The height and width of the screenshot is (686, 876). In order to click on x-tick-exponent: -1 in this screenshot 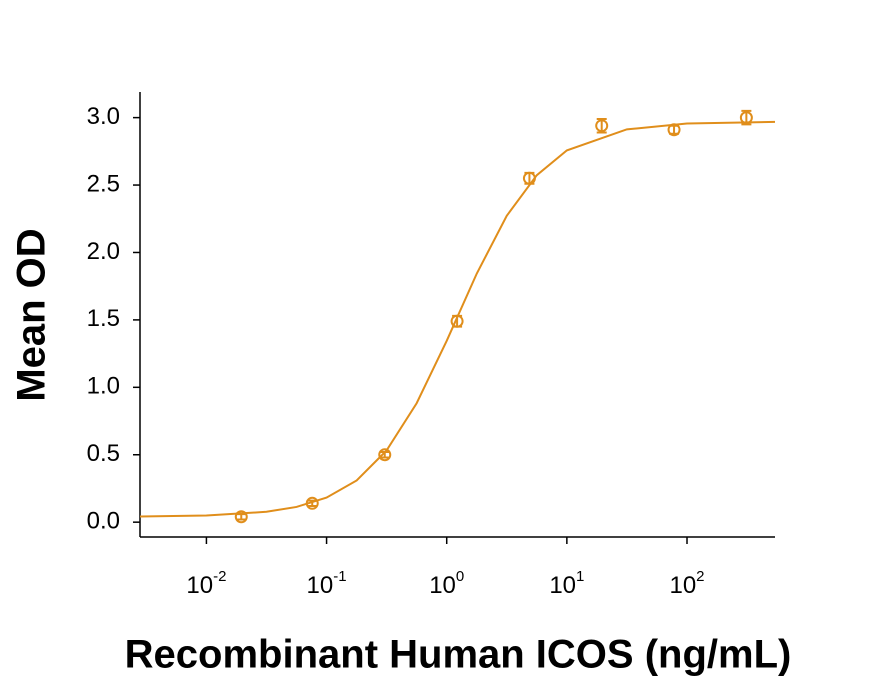, I will do `click(339, 576)`.